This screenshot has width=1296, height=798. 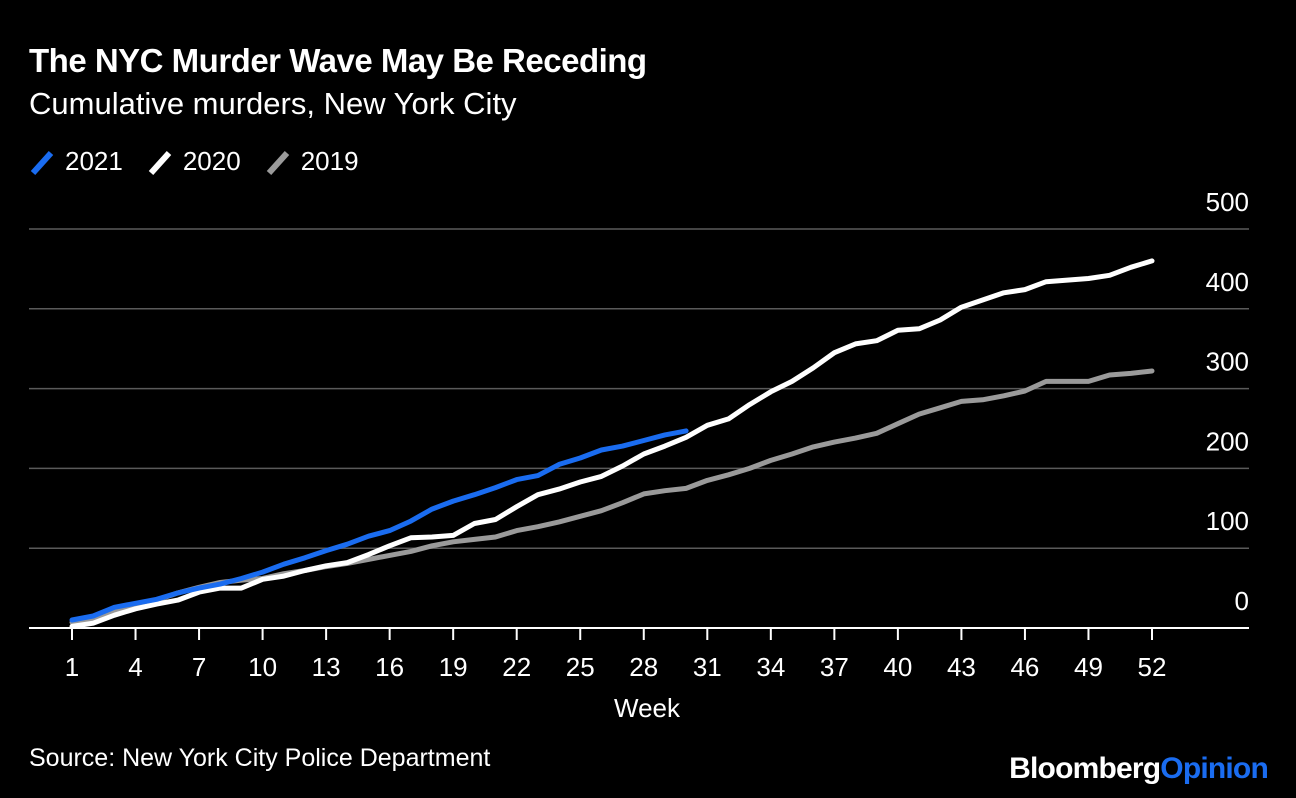 I want to click on brand-part-2: Opinion, so click(x=1214, y=768).